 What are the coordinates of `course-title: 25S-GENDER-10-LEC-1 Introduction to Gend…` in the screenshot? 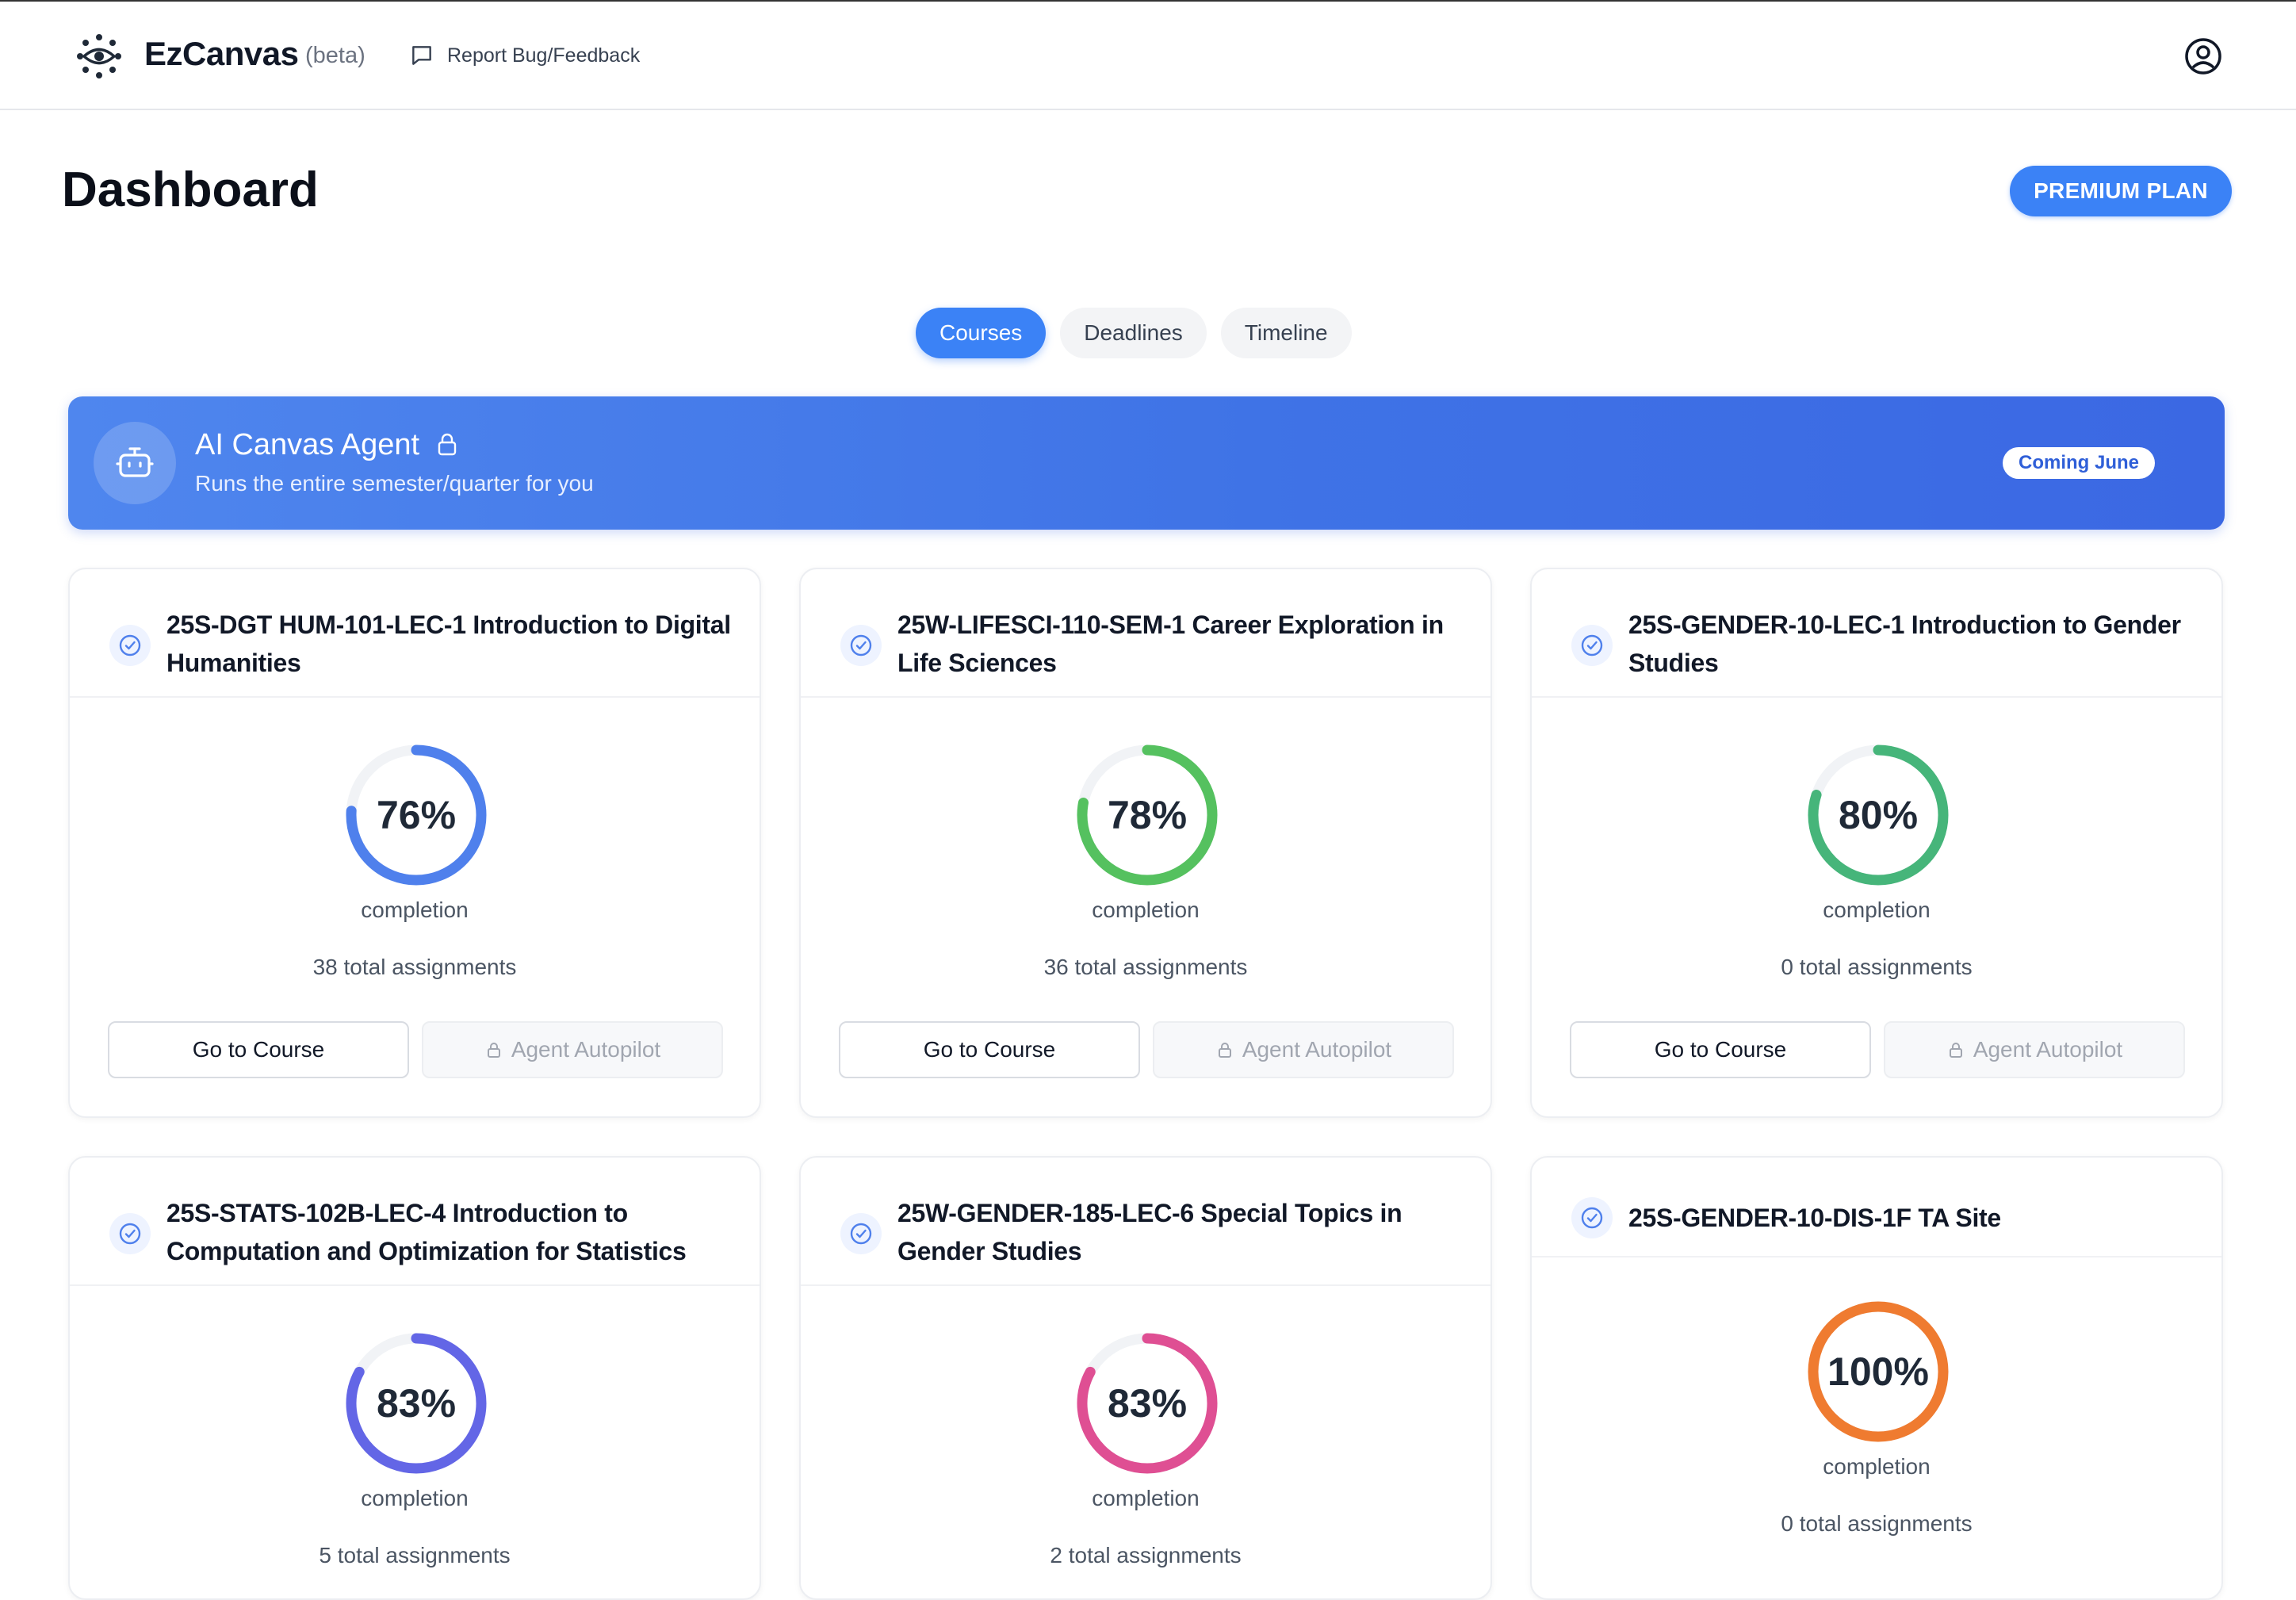 It's located at (1905, 644).